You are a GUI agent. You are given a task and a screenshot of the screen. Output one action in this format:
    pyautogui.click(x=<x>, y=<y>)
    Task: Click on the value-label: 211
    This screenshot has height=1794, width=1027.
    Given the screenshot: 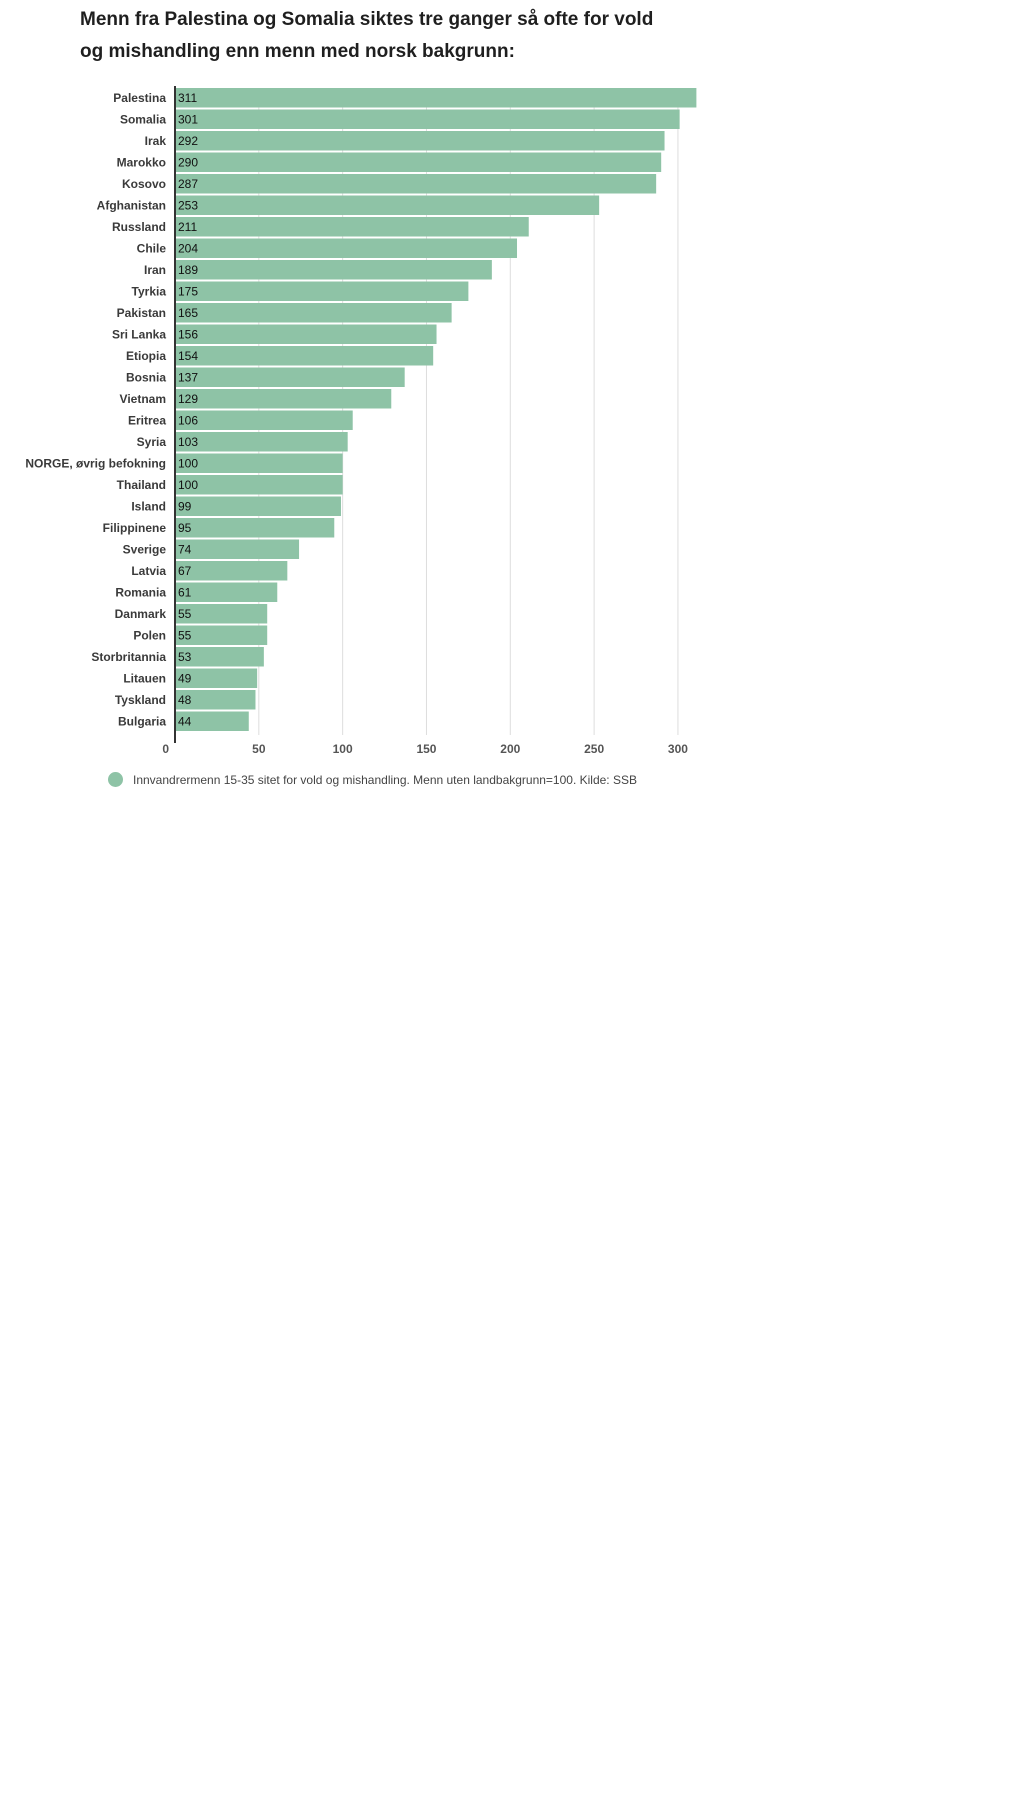 What is the action you would take?
    pyautogui.click(x=187, y=227)
    